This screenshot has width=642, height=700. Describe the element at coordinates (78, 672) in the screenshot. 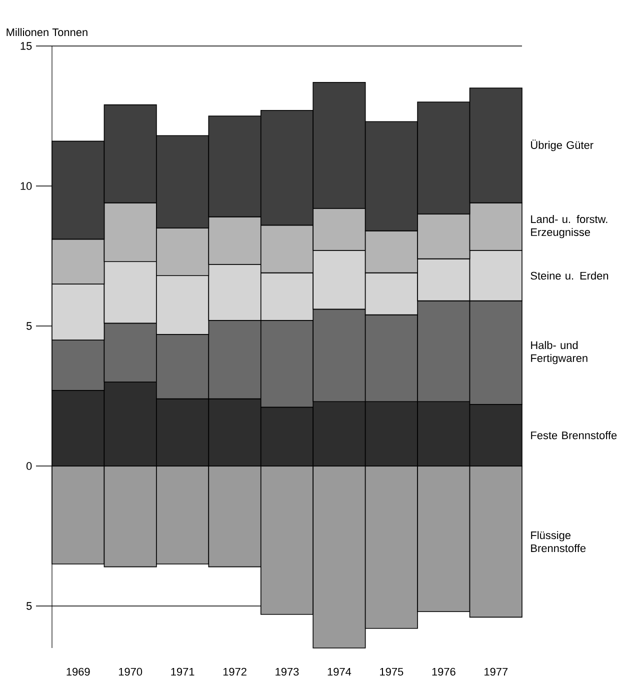

I see `x-tick-label: 1969` at that location.